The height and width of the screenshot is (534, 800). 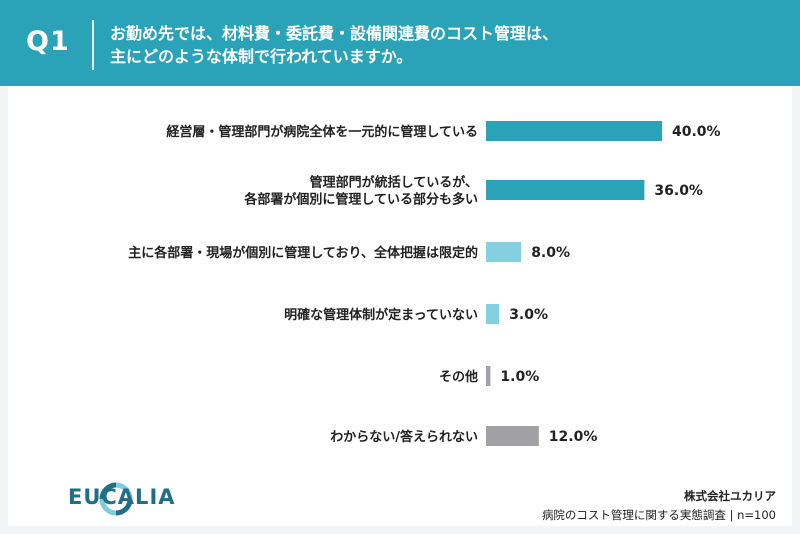 What do you see at coordinates (458, 377) in the screenshot?
I see `category-label-5: その他` at bounding box center [458, 377].